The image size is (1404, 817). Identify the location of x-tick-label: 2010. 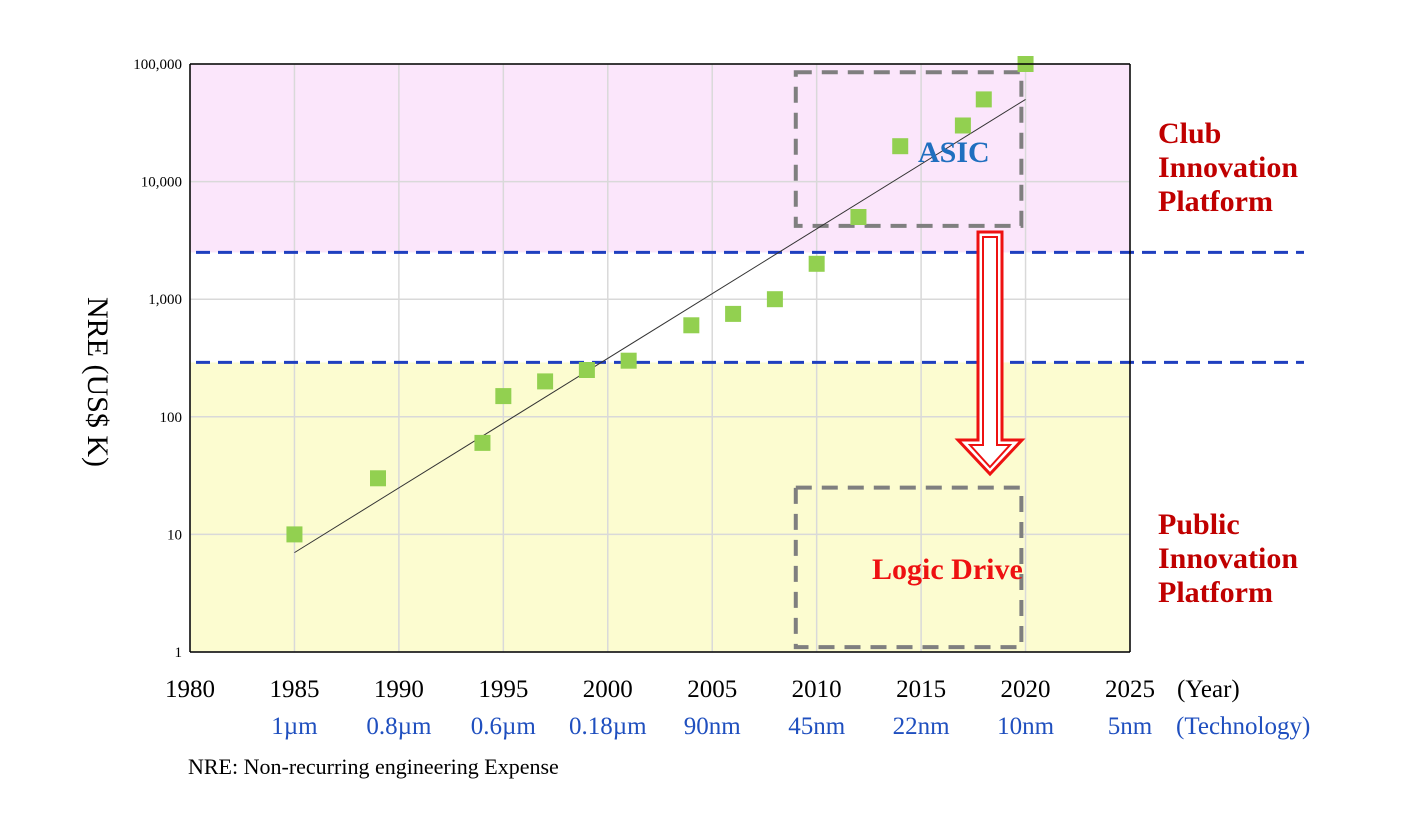
(817, 689).